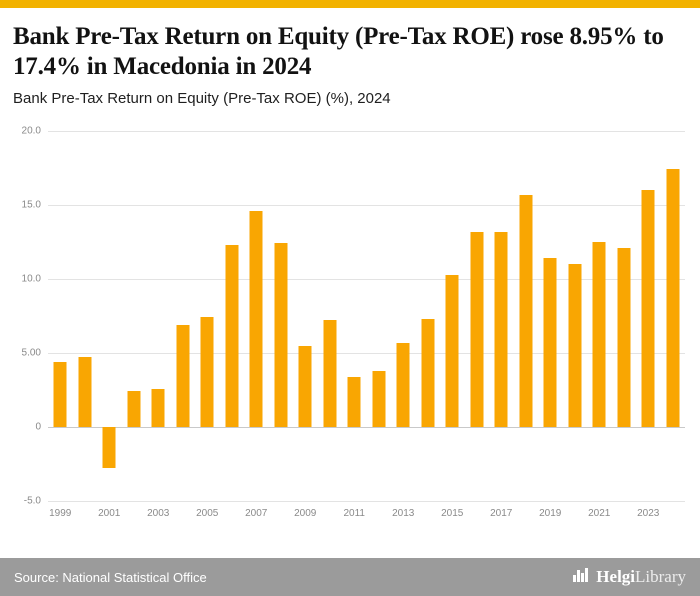  I want to click on bar-2023, so click(648, 308).